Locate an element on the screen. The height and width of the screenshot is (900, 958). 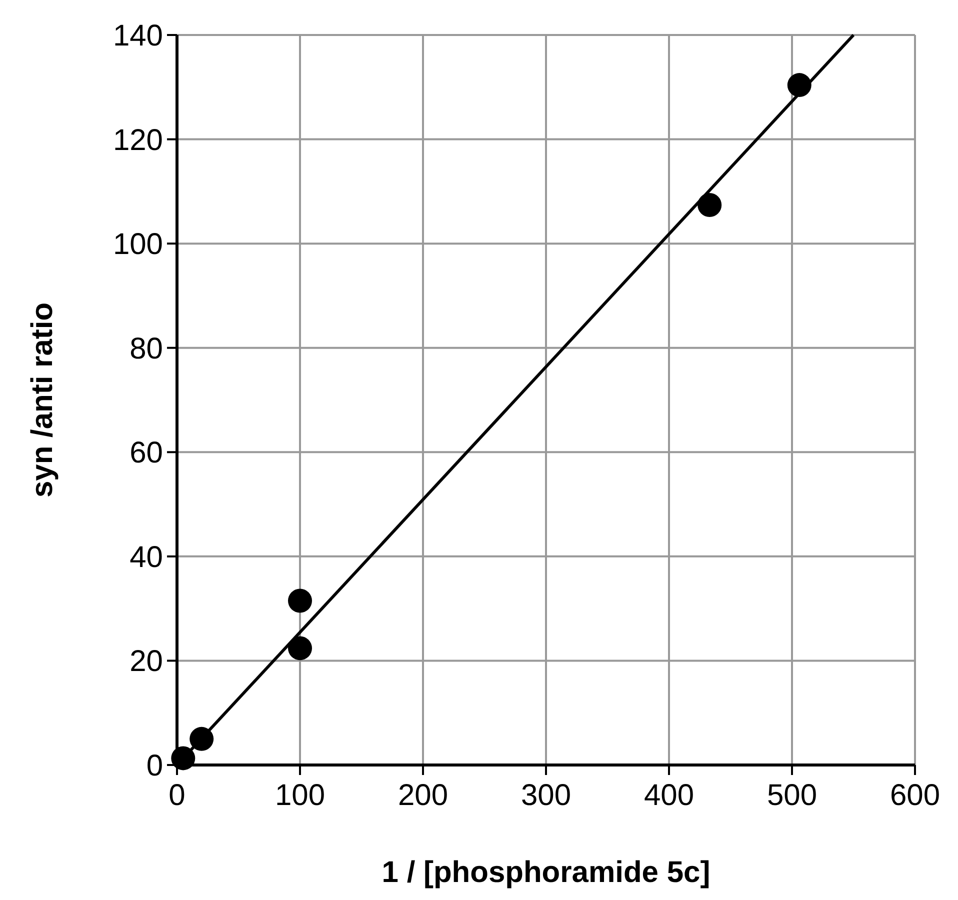
y-tick-label: 100 is located at coordinates (137, 245).